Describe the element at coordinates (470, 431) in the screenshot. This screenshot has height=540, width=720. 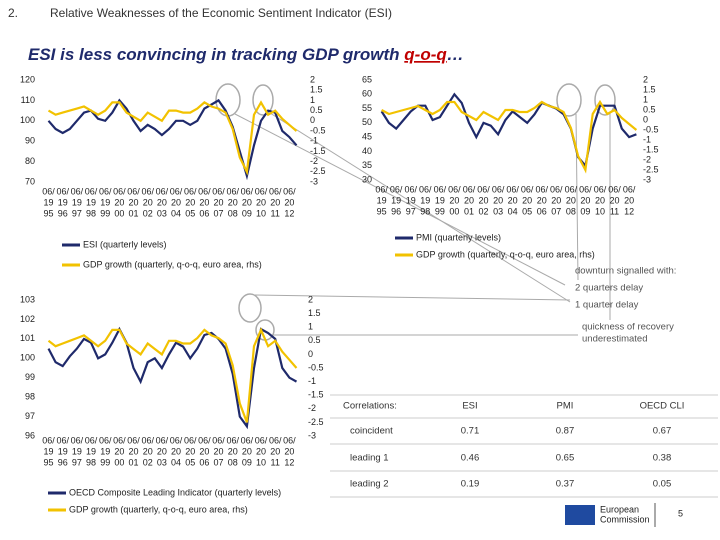
I see `table-cell: 0.71` at that location.